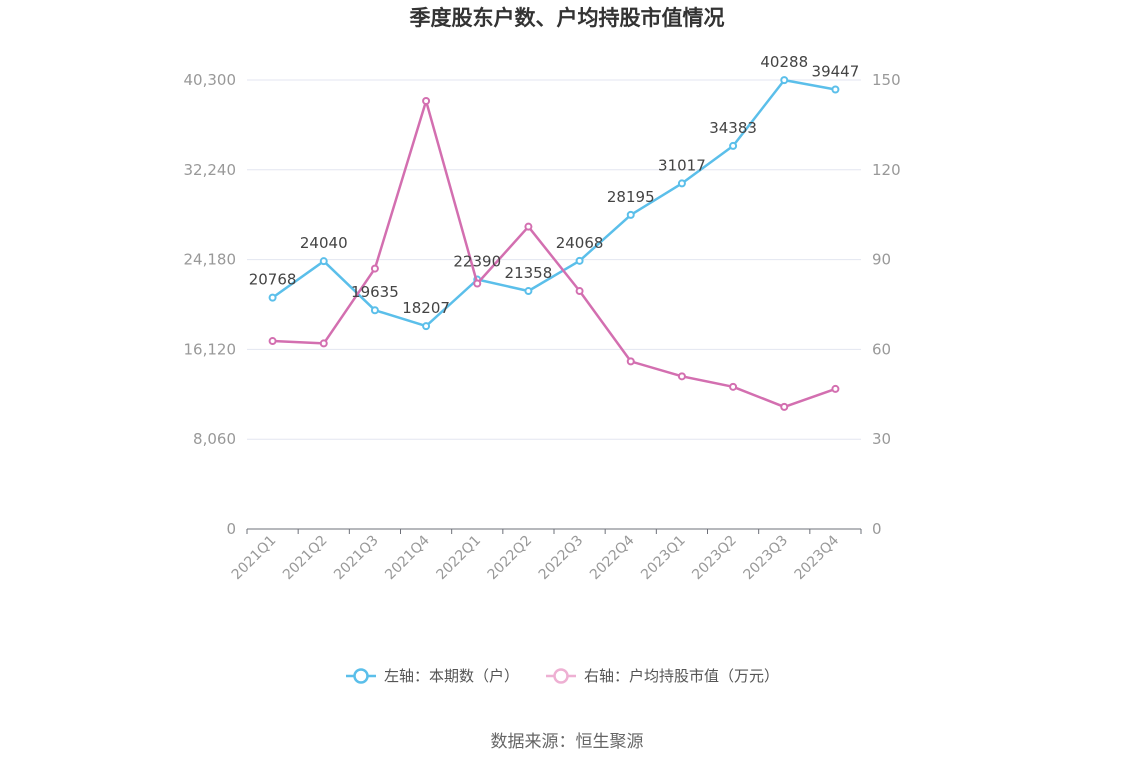  What do you see at coordinates (836, 72) in the screenshot?
I see `data-label: 39447` at bounding box center [836, 72].